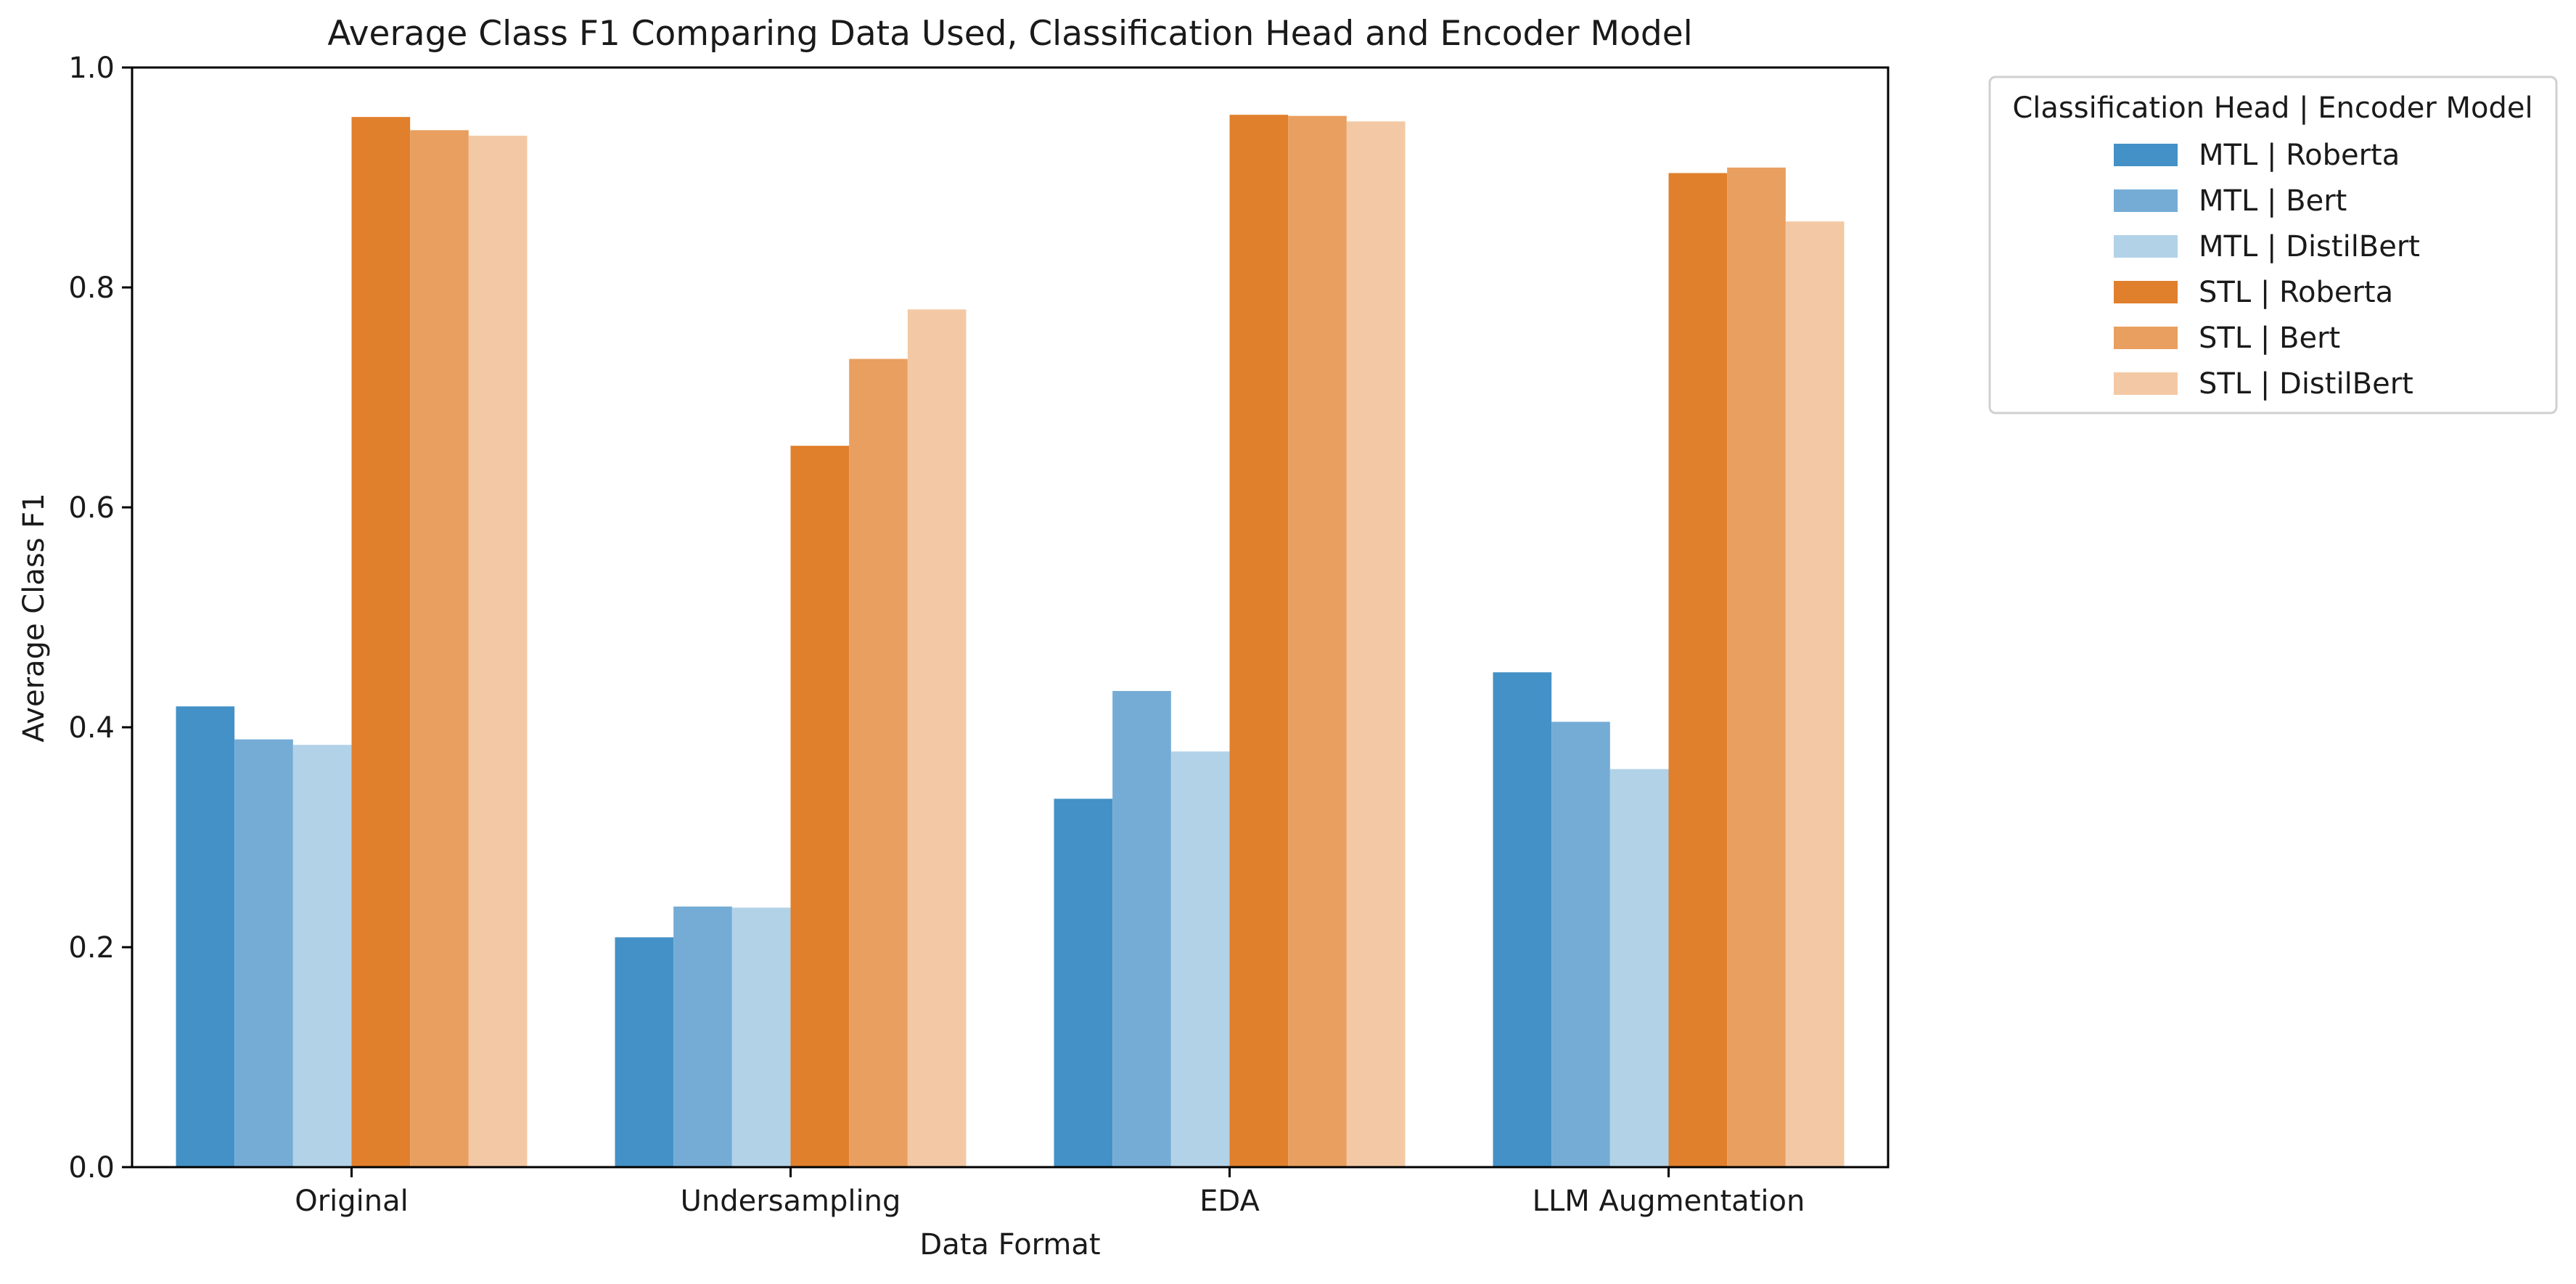 This screenshot has height=1284, width=2576. I want to click on bar-mtl-bert-llm-augmentation, so click(1580, 944).